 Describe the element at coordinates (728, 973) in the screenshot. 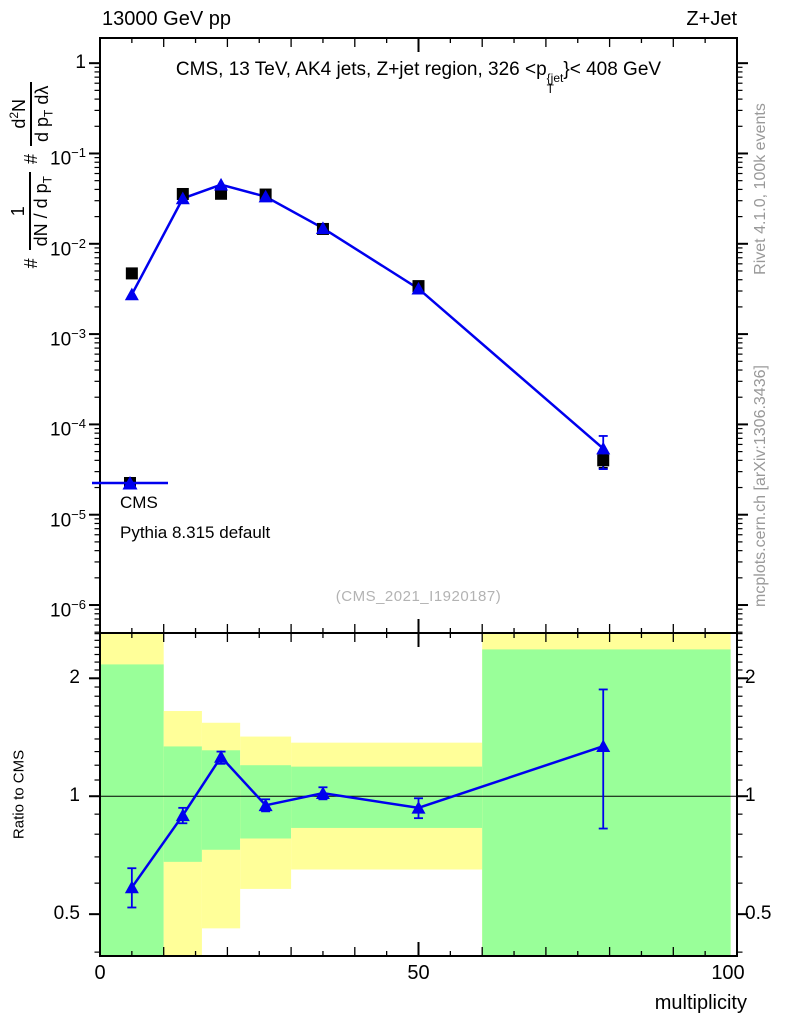

I see `tick-label: 100` at that location.